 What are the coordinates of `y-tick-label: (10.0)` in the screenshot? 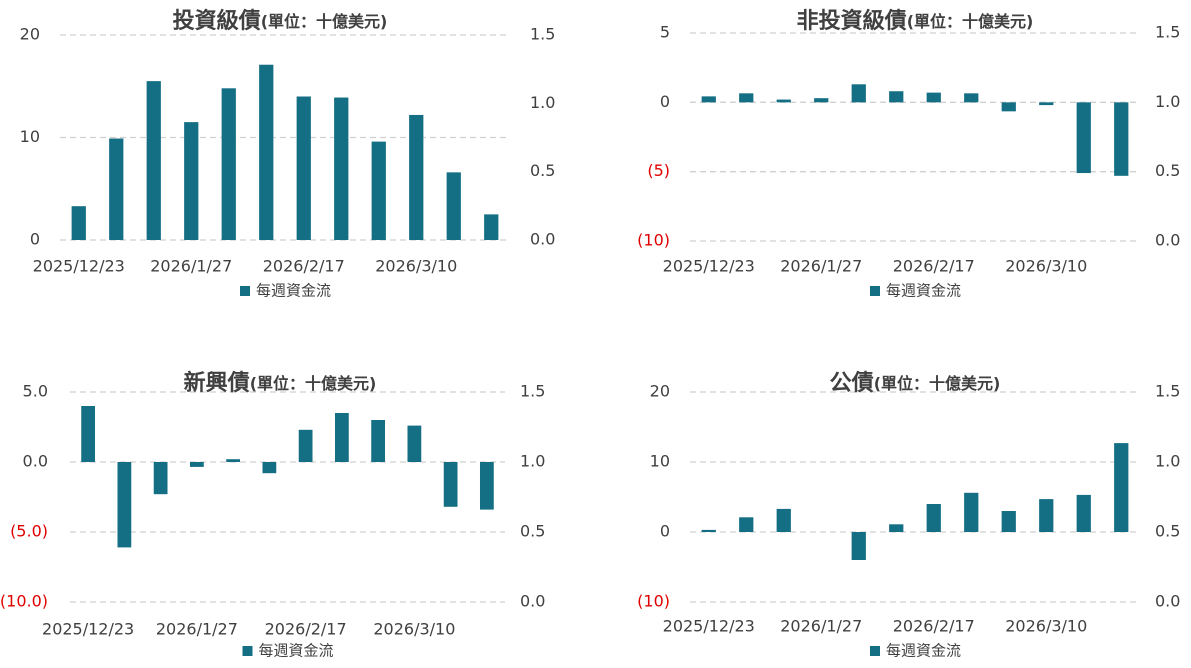 It's located at (24, 601).